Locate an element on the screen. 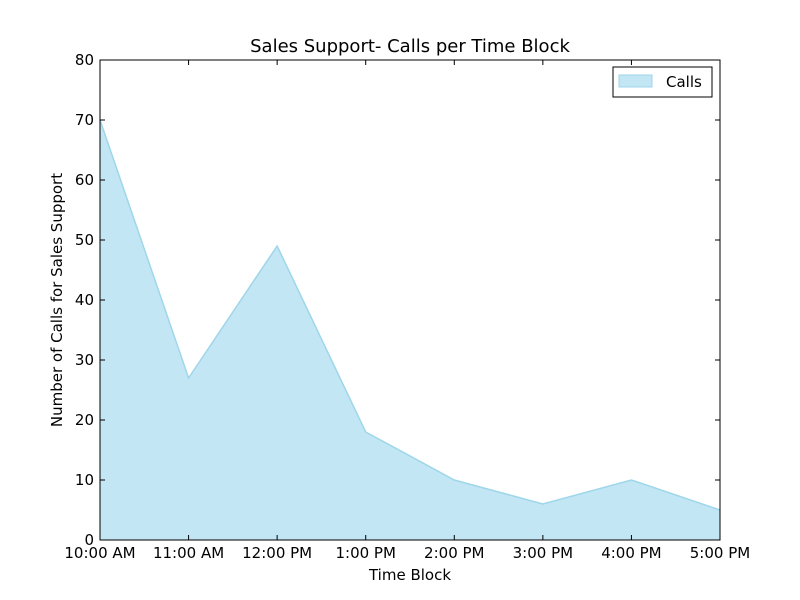 The image size is (800, 600). x-tick-label: 3:00 PM is located at coordinates (543, 553).